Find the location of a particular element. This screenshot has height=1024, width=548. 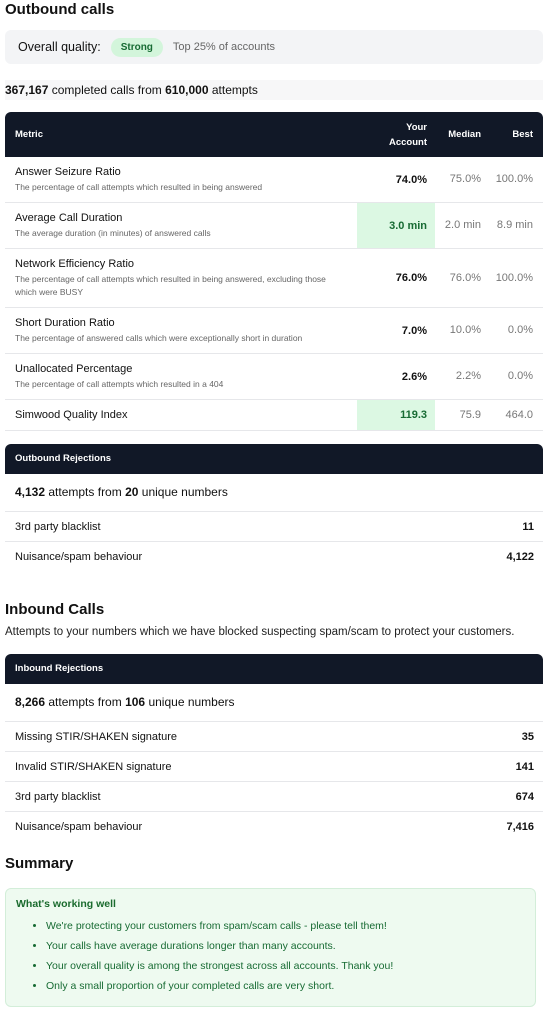

attempts-count: 610,000 is located at coordinates (187, 90).